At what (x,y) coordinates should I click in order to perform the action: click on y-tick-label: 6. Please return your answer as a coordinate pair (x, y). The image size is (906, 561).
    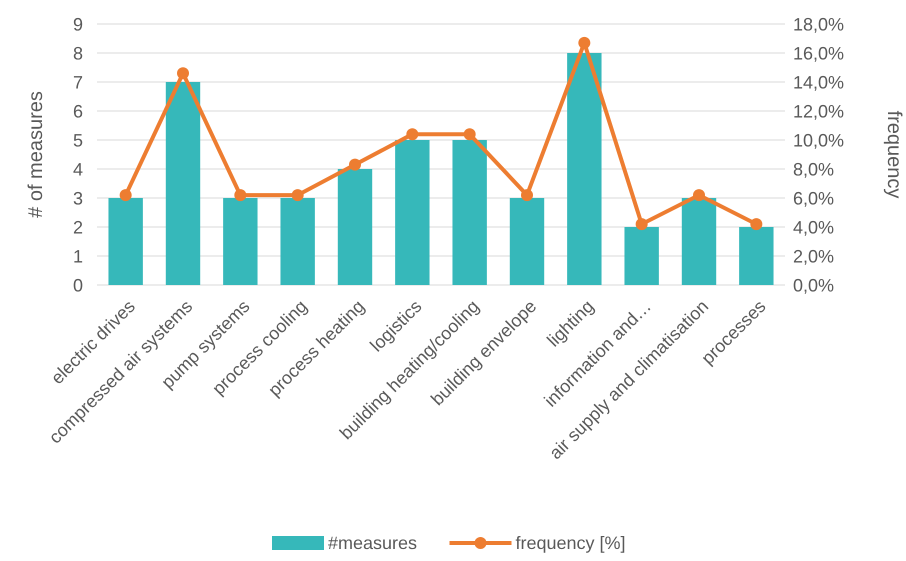
    Looking at the image, I should click on (77, 111).